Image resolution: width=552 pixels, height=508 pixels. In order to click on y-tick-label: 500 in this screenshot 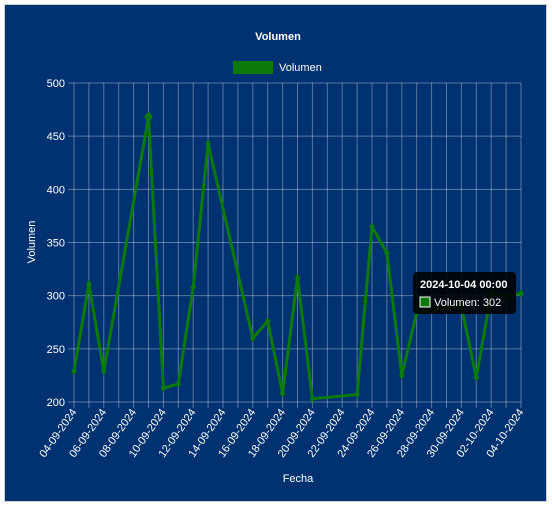, I will do `click(56, 84)`.